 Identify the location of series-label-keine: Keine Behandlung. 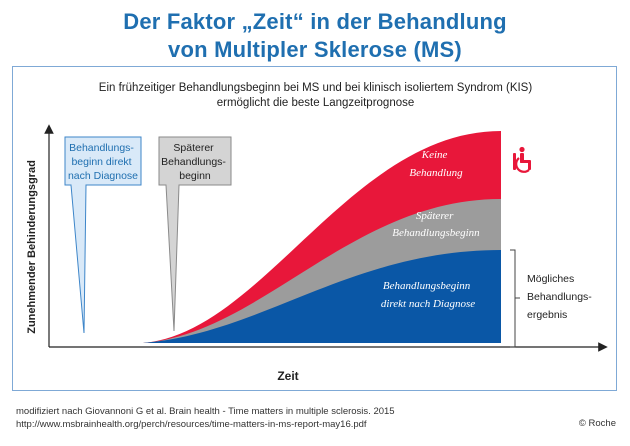
(436, 164).